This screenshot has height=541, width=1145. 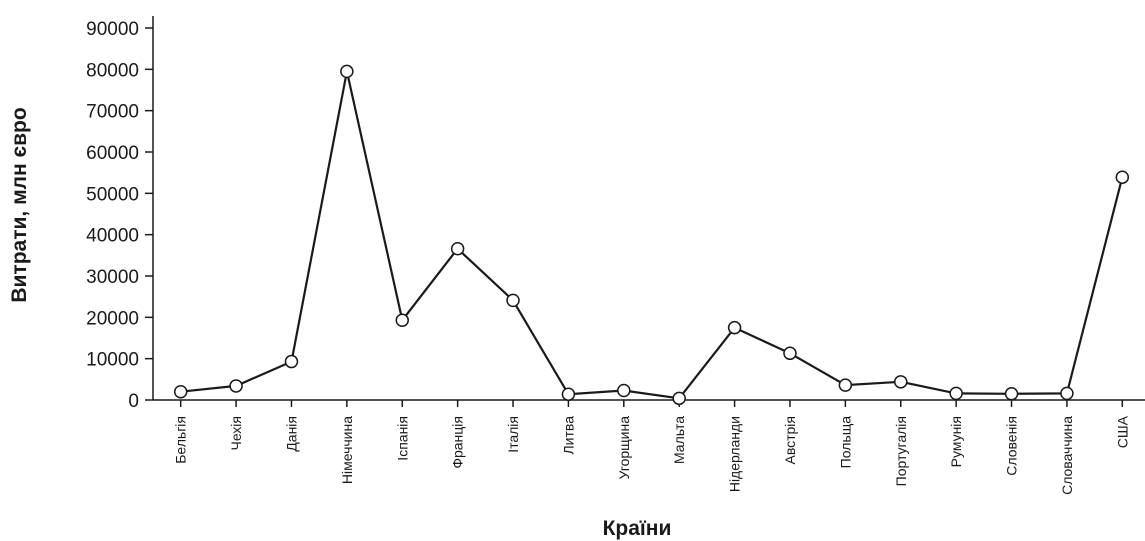 I want to click on y-tick-label: 60000, so click(x=112, y=153).